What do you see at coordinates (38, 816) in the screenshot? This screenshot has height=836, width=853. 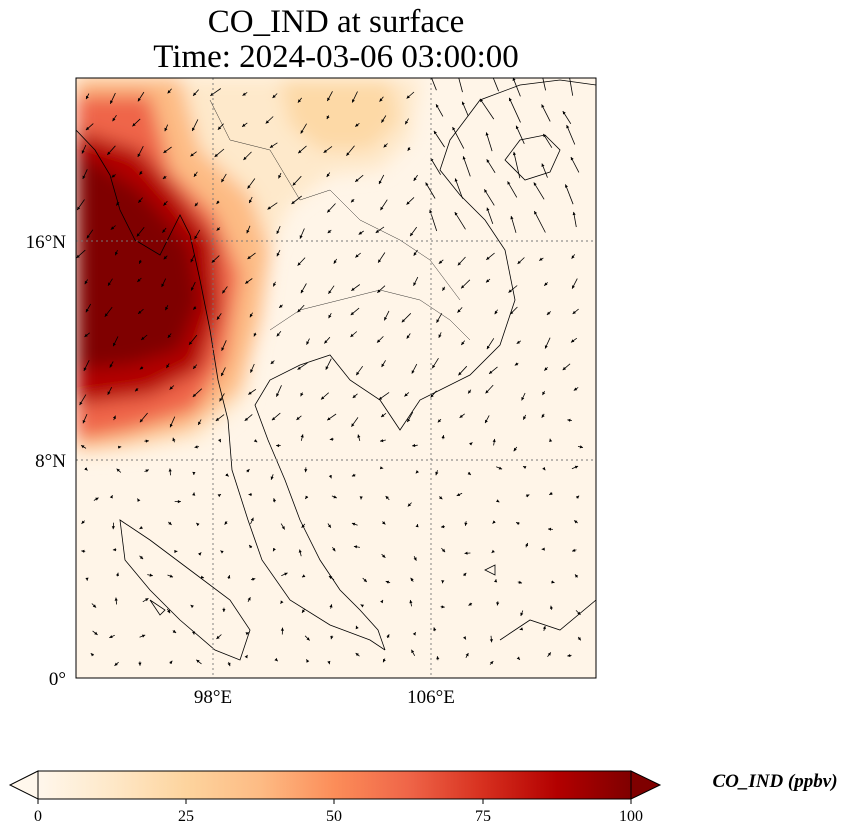 I see `colorbar-tick-0: 0` at bounding box center [38, 816].